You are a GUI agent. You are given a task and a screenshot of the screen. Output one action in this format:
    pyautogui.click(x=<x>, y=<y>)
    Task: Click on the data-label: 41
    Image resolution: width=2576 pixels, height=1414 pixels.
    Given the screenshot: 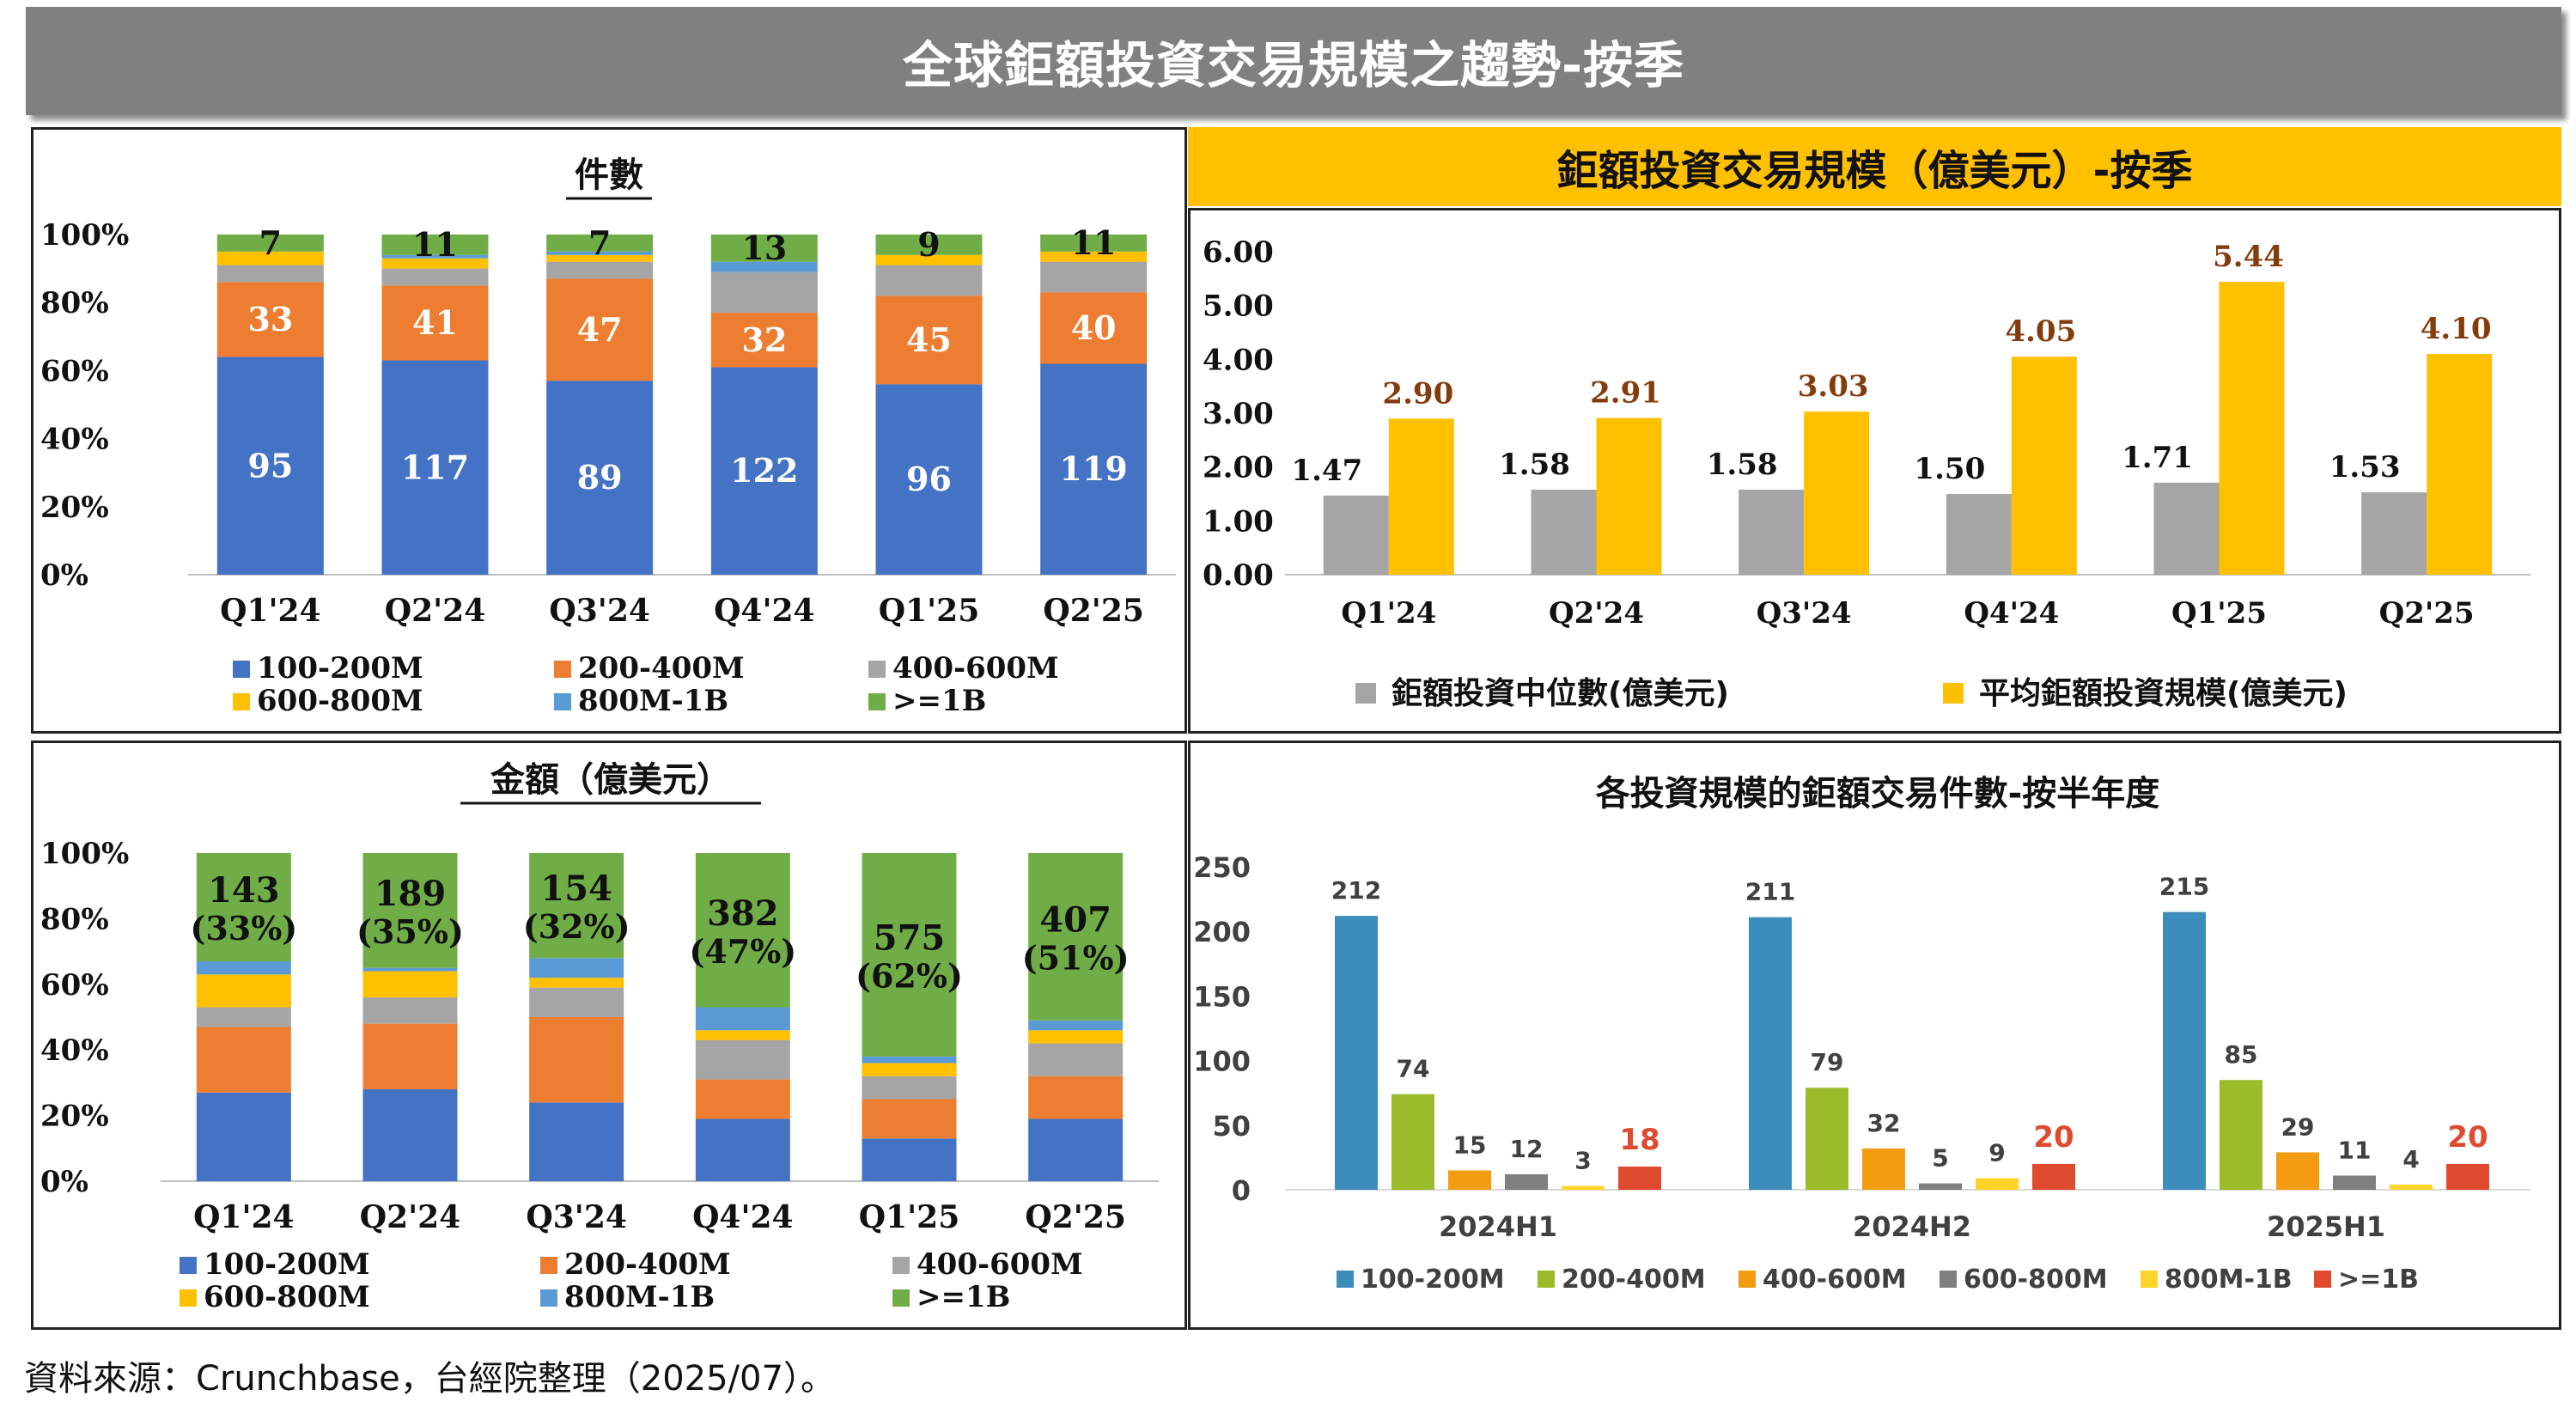 What is the action you would take?
    pyautogui.click(x=435, y=322)
    